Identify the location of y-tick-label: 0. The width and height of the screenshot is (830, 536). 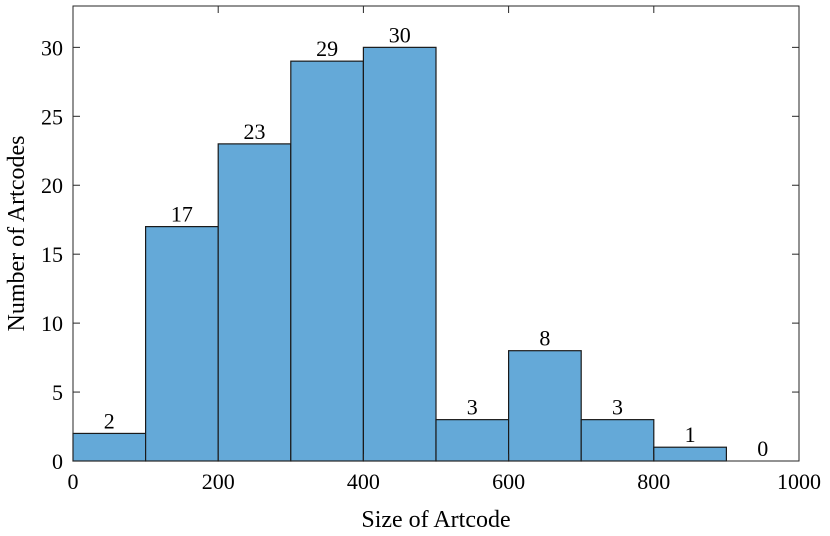
(57, 461).